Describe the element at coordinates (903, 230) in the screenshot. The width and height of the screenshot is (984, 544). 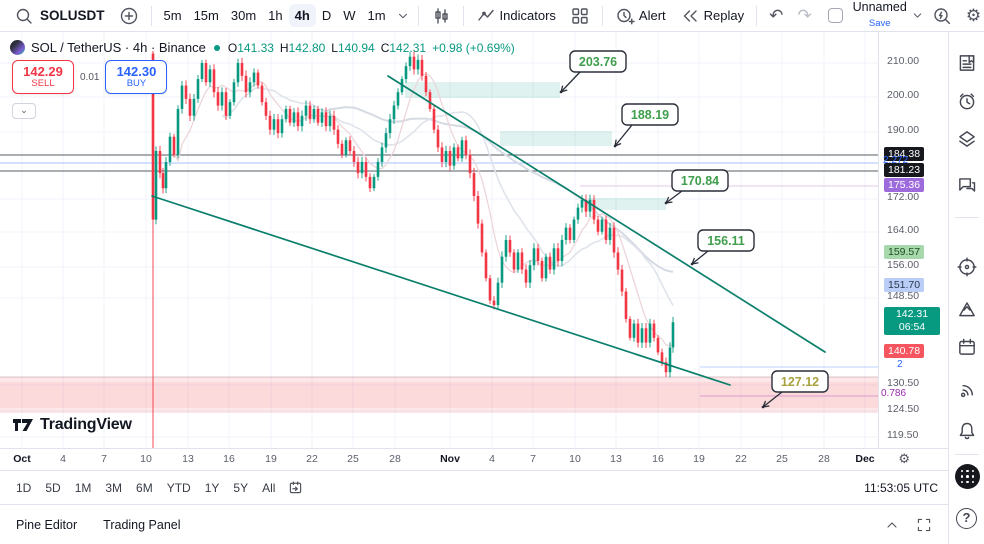
I see `price-label-164.00: 164.00` at that location.